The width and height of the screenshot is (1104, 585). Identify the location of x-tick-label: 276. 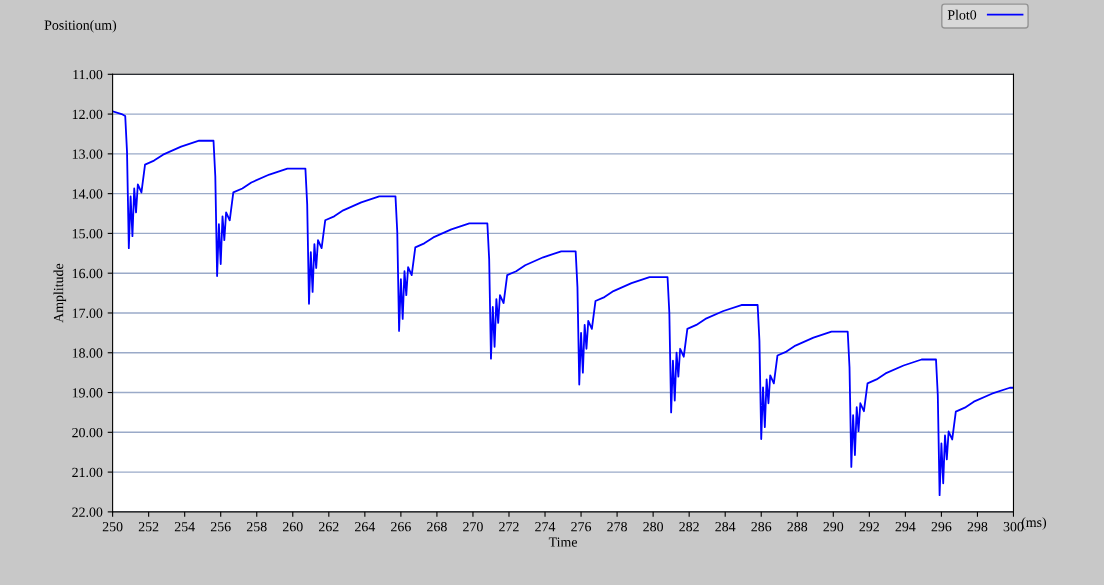
(581, 527).